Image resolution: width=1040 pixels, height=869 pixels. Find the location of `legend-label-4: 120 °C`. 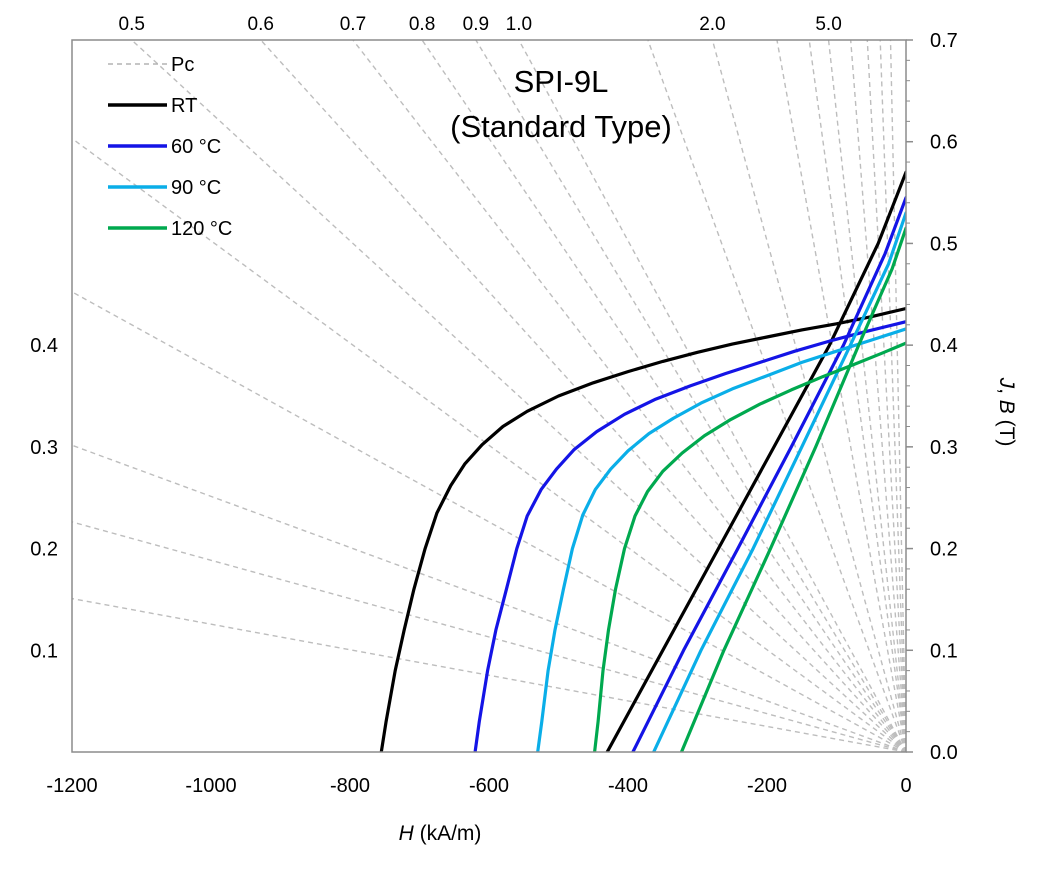

legend-label-4: 120 °C is located at coordinates (201, 229).